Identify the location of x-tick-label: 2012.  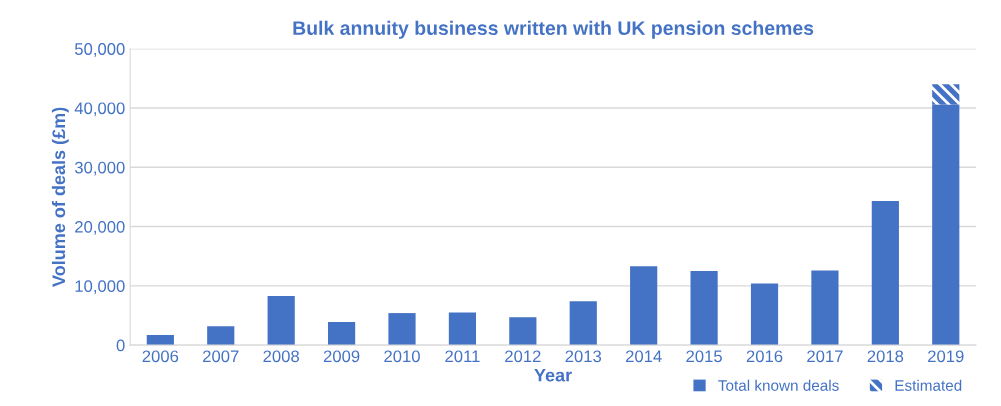
(523, 356).